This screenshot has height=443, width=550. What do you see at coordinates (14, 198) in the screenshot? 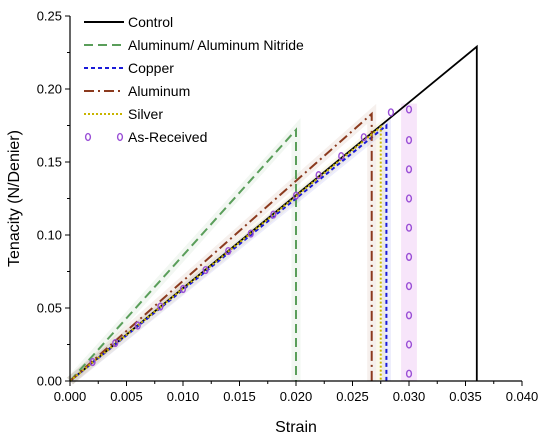
I see `y-axis-title: Tenacity (N/Denier)` at bounding box center [14, 198].